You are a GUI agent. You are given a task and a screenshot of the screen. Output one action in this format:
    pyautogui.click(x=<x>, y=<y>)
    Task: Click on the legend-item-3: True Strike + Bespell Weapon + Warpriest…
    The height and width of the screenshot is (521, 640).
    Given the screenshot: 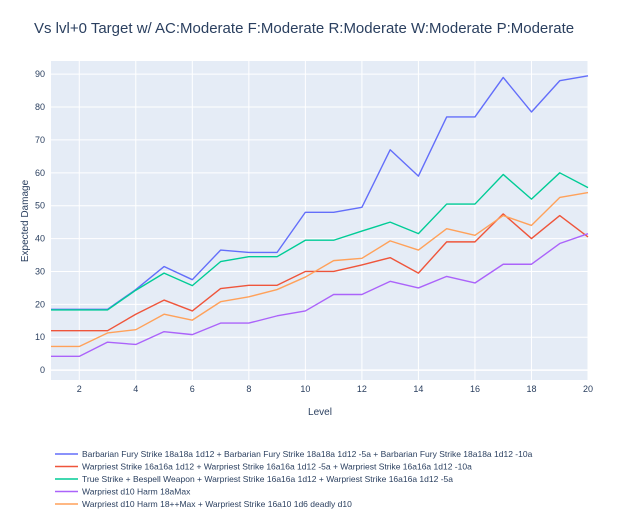 What is the action you would take?
    pyautogui.click(x=254, y=479)
    